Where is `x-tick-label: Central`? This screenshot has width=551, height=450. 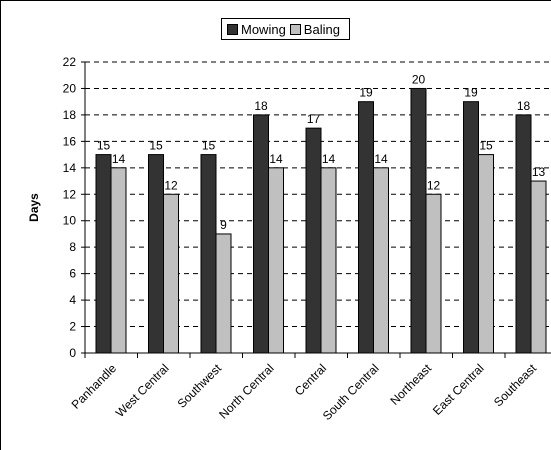 x-tick-label: Central is located at coordinates (310, 379).